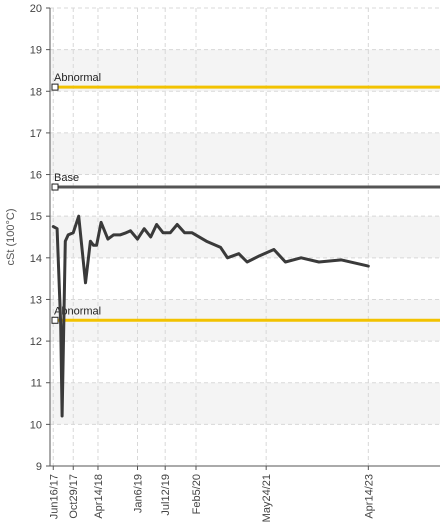 The height and width of the screenshot is (528, 440). What do you see at coordinates (139, 493) in the screenshot?
I see `x-tick-label: Jan6/19` at bounding box center [139, 493].